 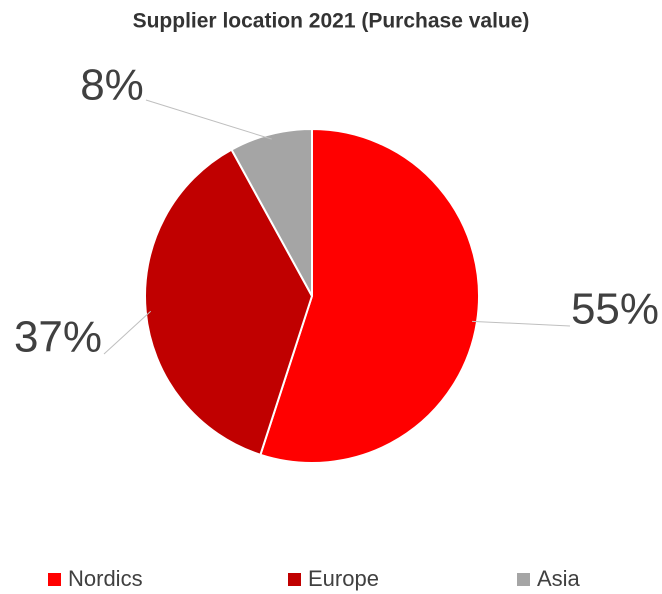 What do you see at coordinates (615, 309) in the screenshot?
I see `data-label: 55%` at bounding box center [615, 309].